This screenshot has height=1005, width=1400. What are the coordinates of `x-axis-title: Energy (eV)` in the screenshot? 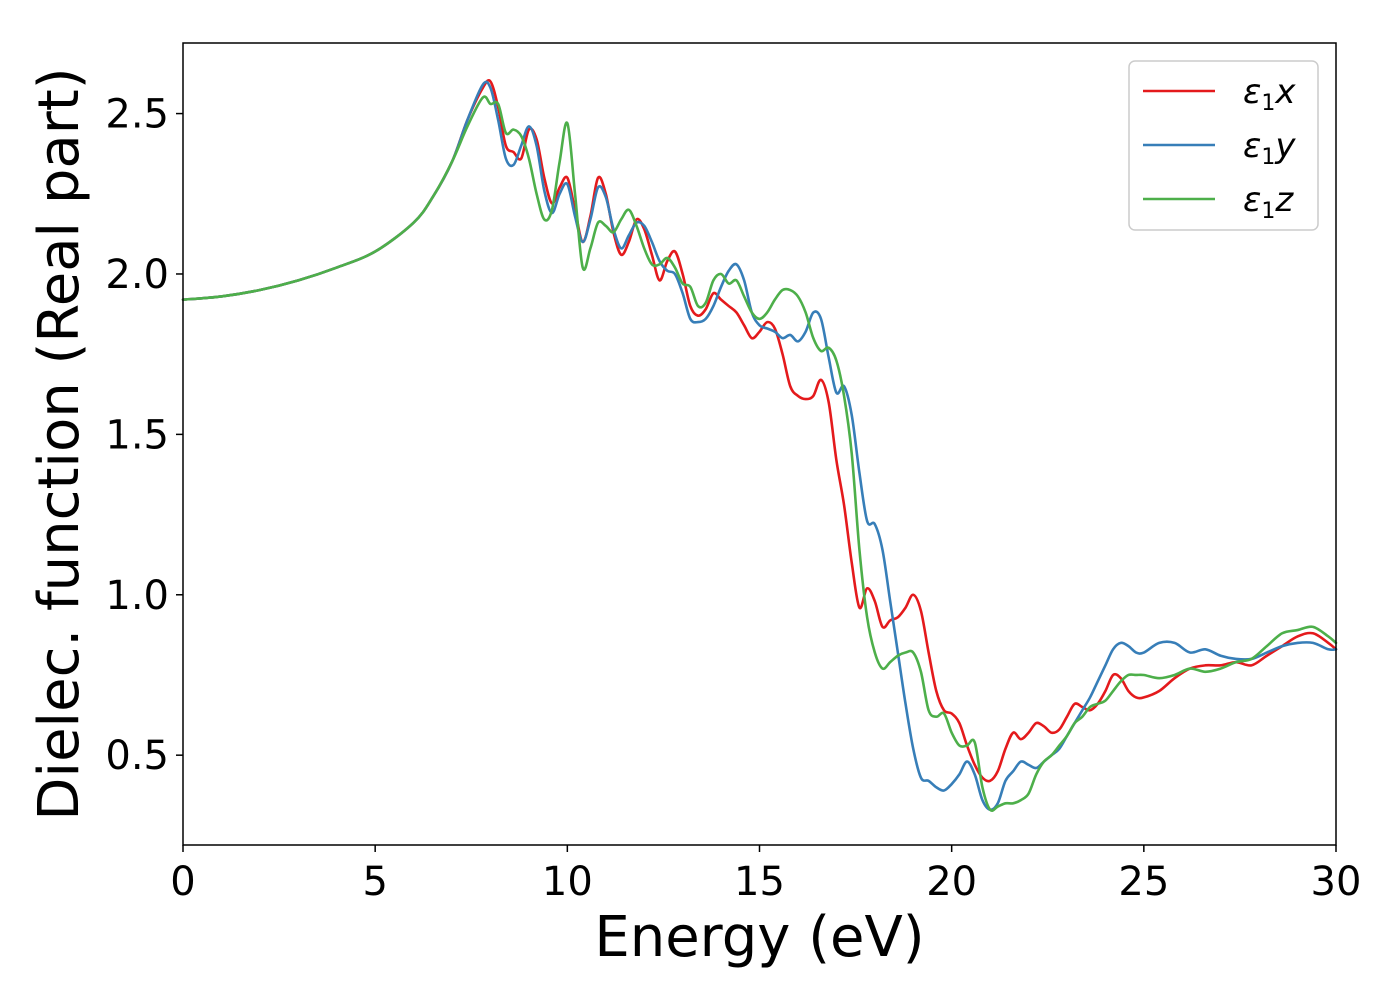 It's located at (759, 937).